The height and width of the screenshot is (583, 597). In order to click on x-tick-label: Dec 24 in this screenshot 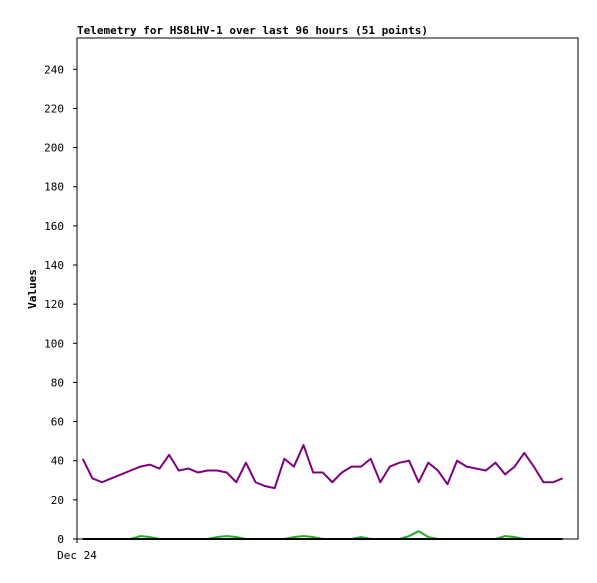, I will do `click(77, 555)`.